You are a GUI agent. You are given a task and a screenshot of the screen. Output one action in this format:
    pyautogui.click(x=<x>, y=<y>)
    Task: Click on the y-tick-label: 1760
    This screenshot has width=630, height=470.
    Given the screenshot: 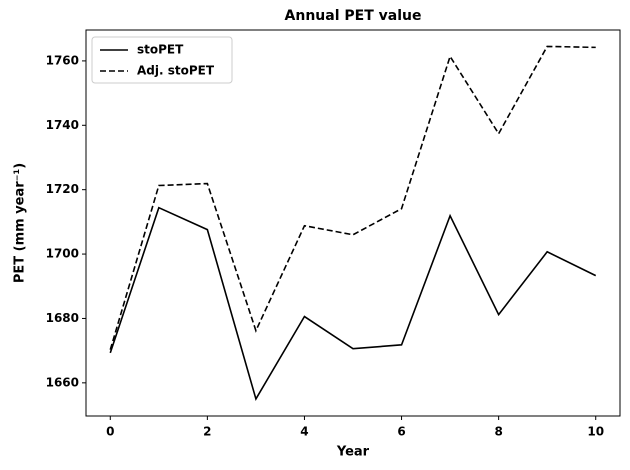 What is the action you would take?
    pyautogui.click(x=62, y=60)
    